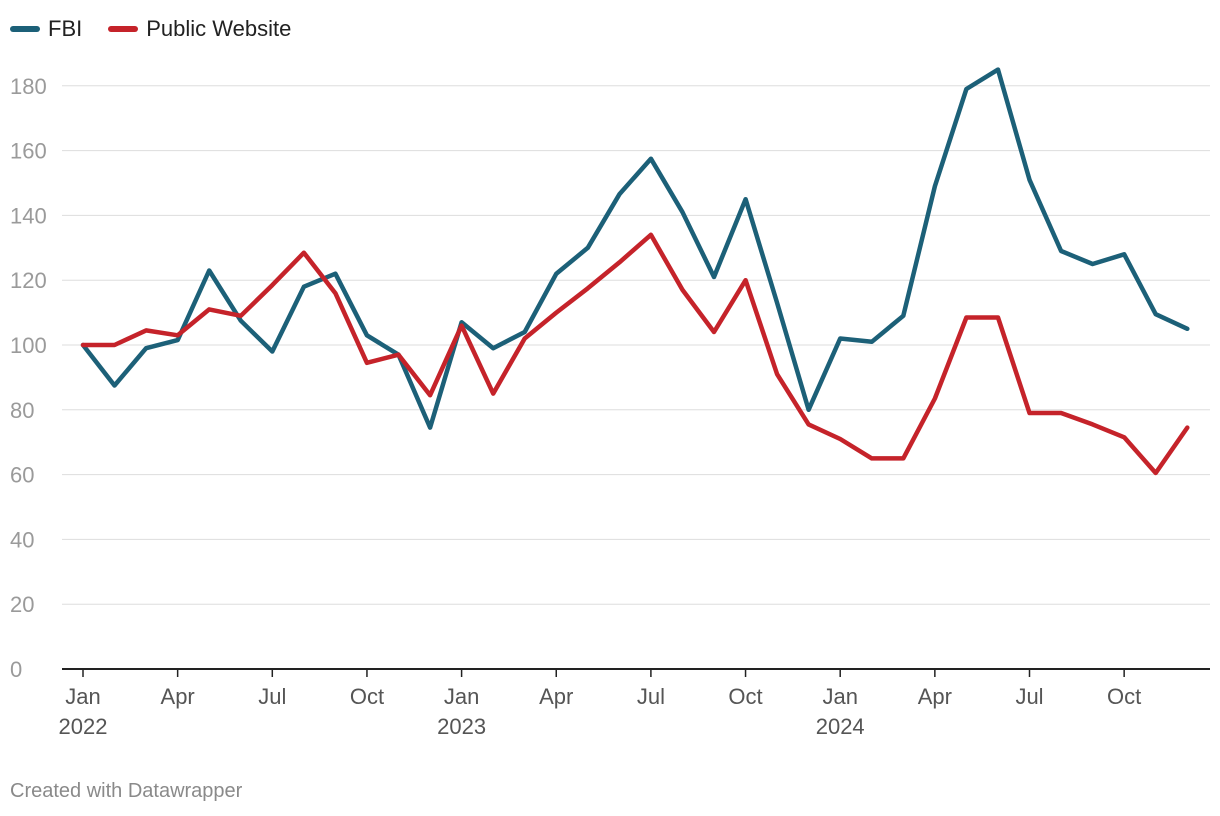  Describe the element at coordinates (28, 378) in the screenshot. I see `y-axis-ticks: 0 20 40 60 80 100 120 140 160 180` at that location.